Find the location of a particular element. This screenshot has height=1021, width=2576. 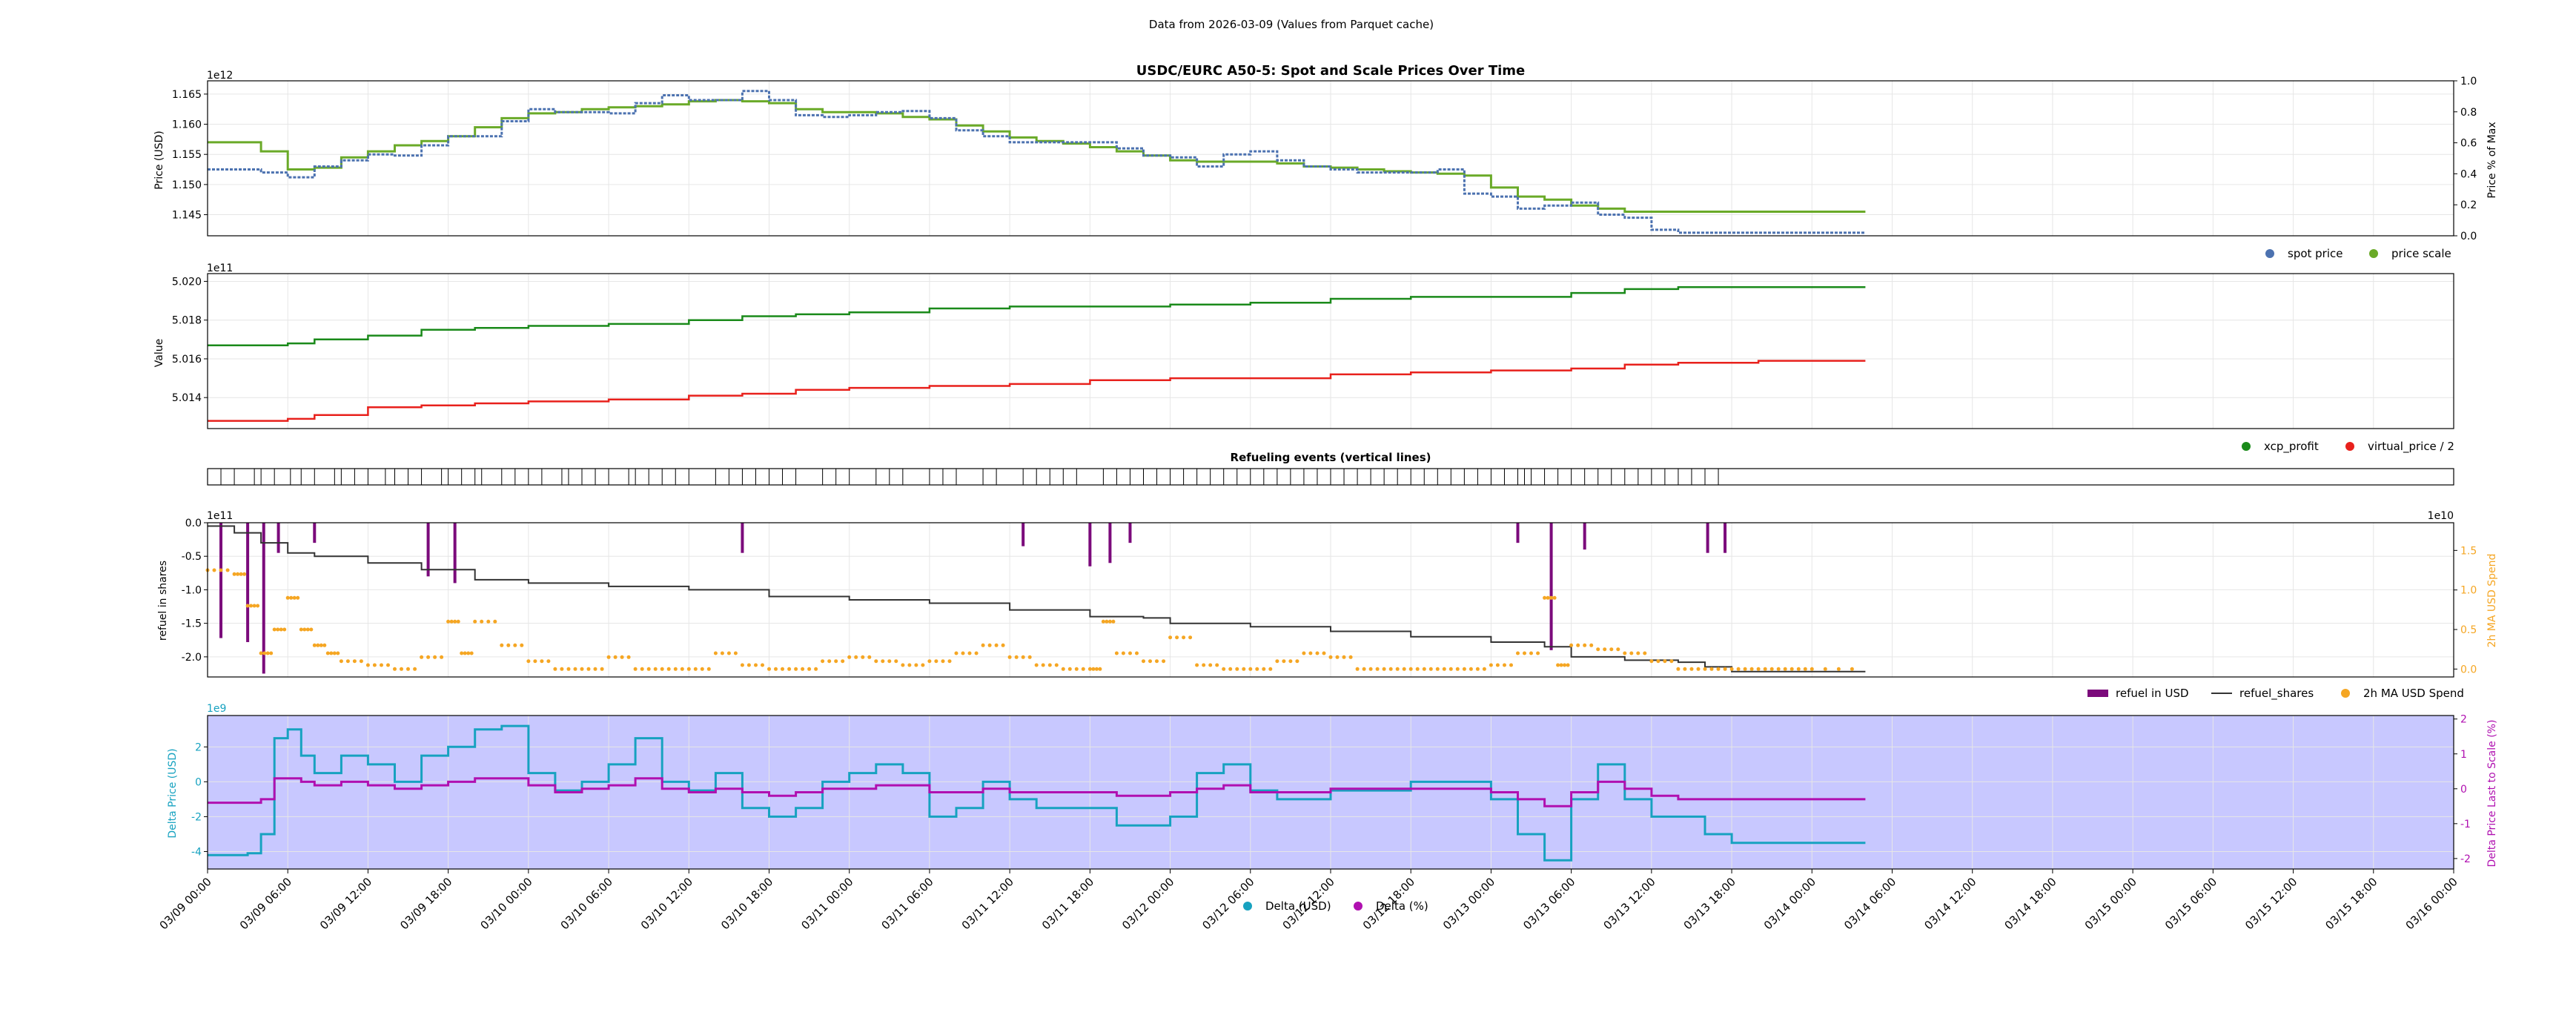

y2-tick-label: 1.5 is located at coordinates (2468, 551).